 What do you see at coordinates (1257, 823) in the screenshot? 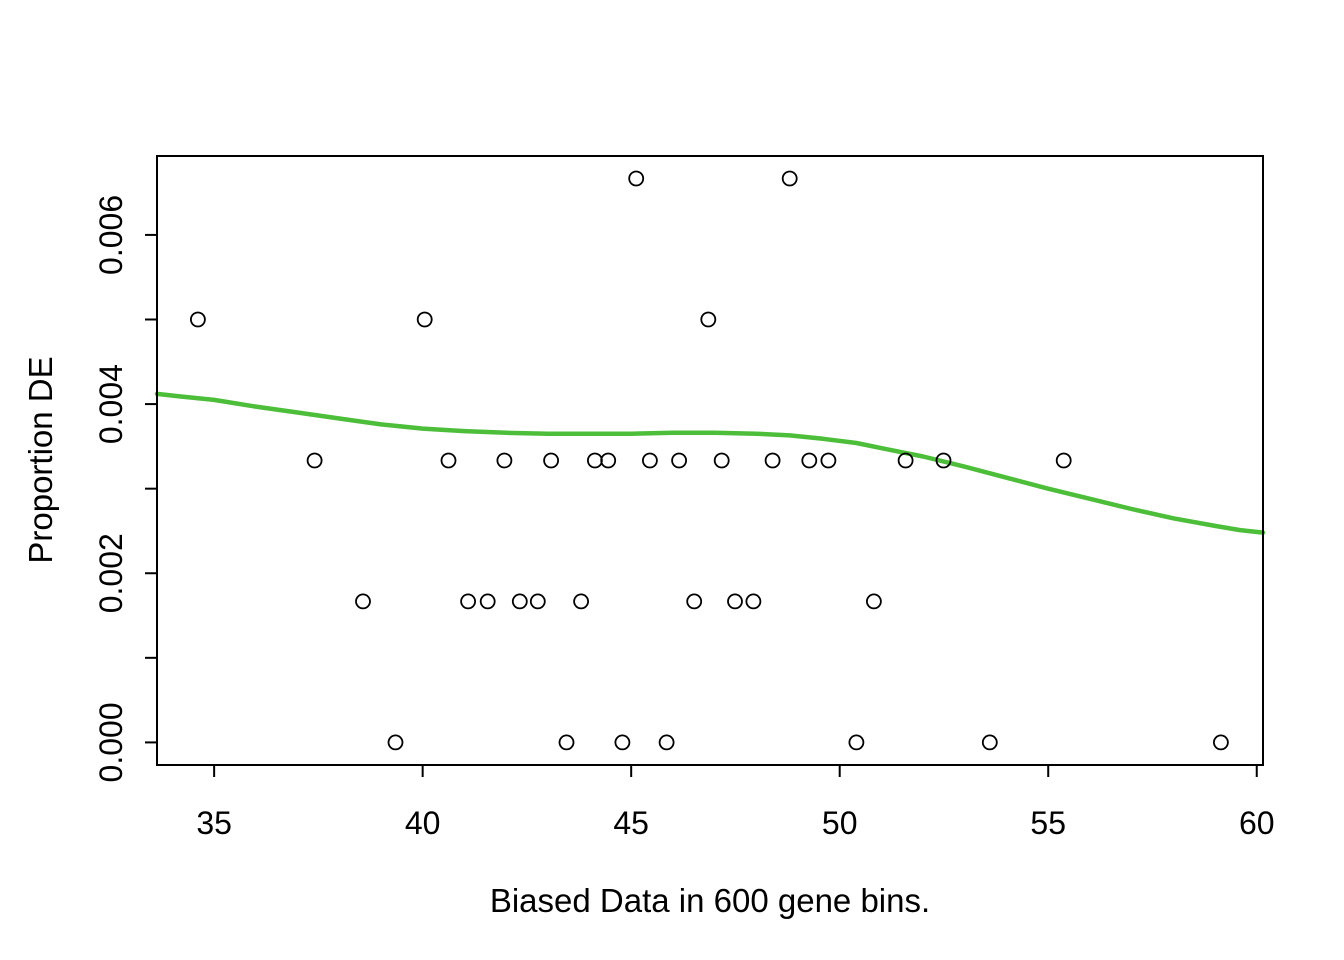
I see `x-tick-label: 60` at bounding box center [1257, 823].